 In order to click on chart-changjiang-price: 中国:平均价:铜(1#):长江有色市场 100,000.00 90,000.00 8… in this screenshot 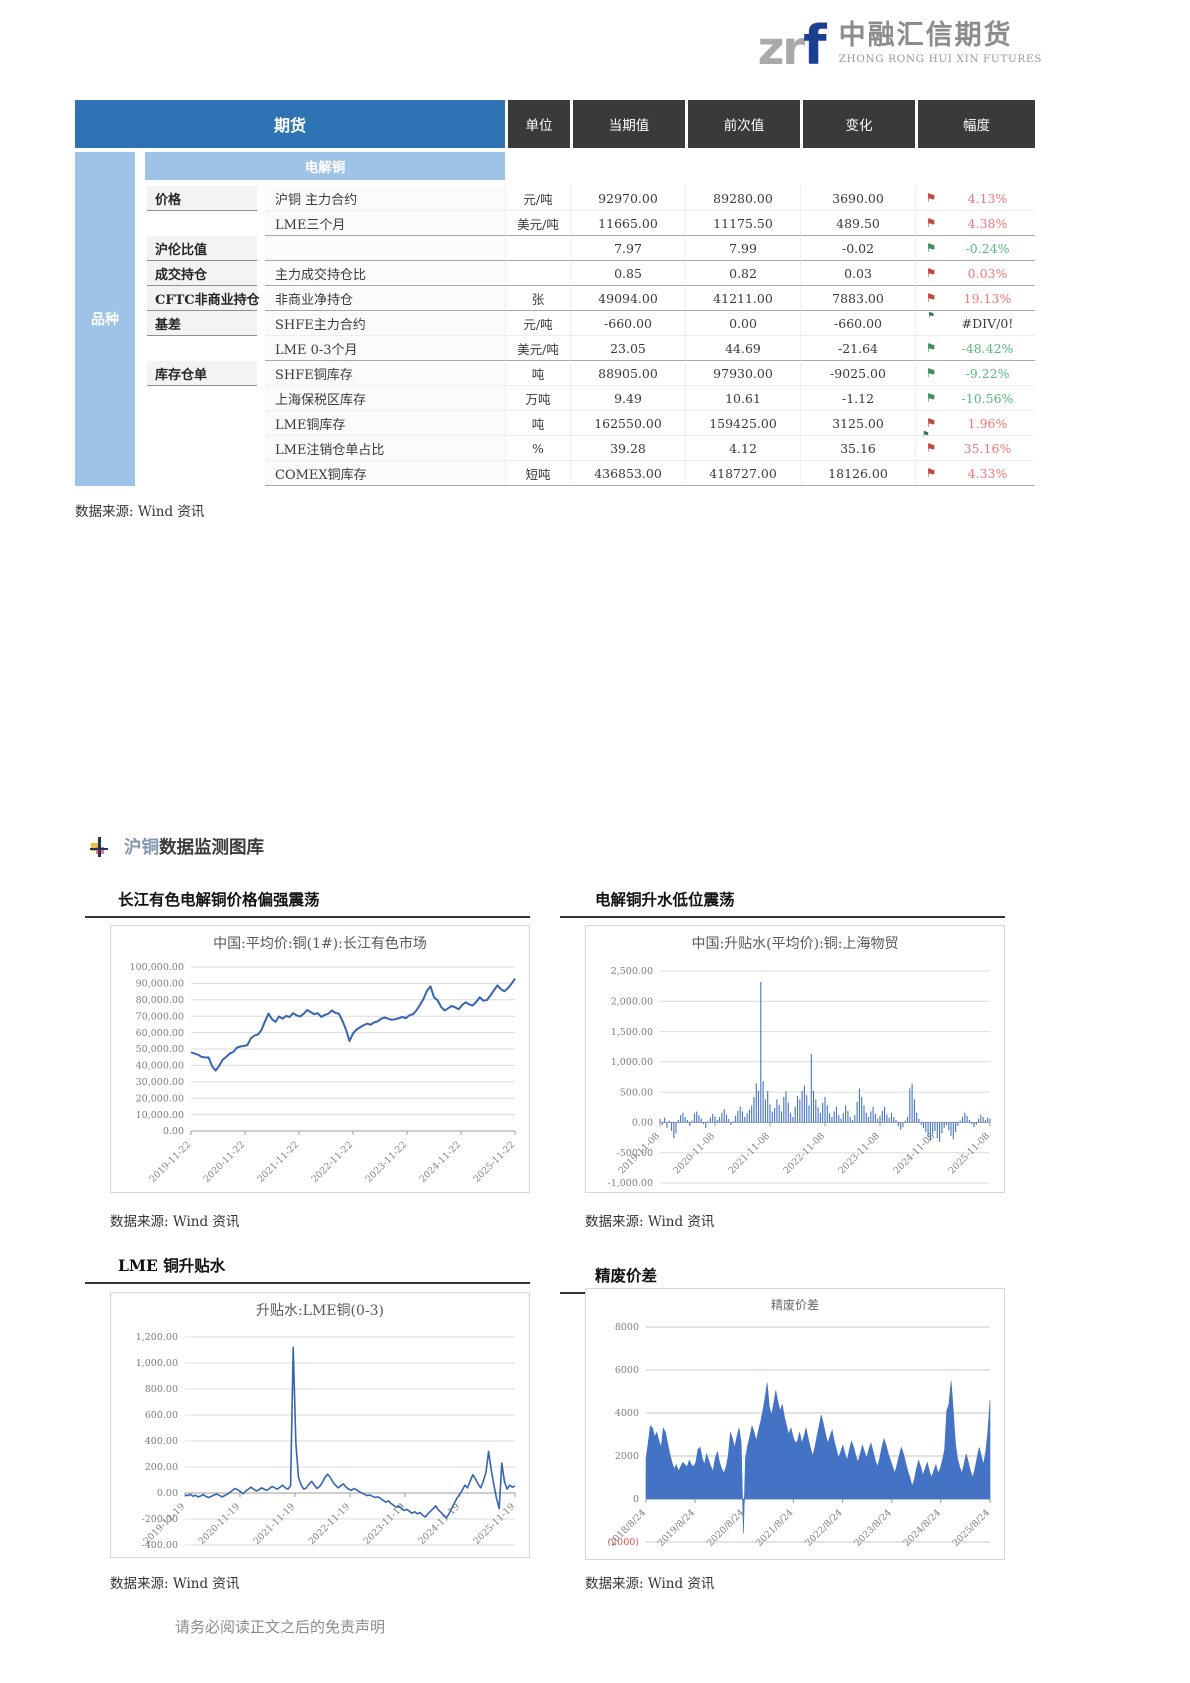, I will do `click(320, 1059)`.